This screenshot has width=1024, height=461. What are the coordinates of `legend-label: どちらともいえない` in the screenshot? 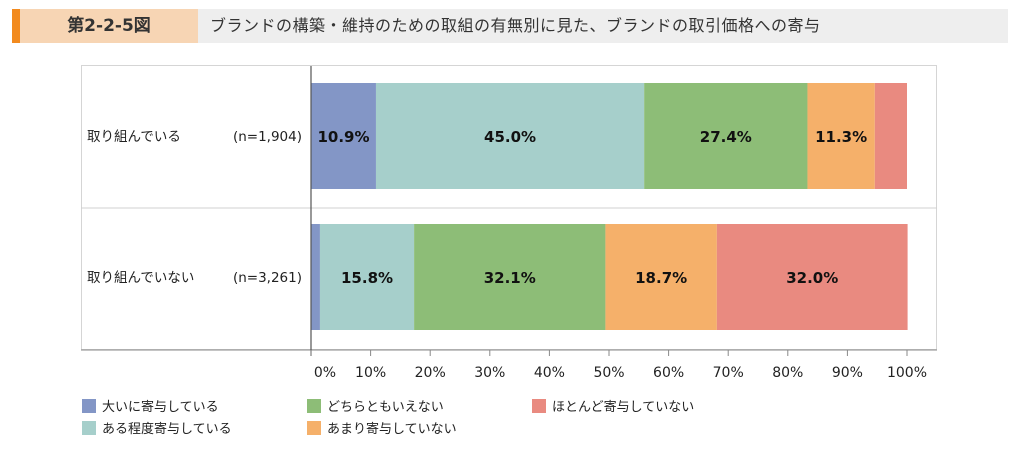 It's located at (385, 407).